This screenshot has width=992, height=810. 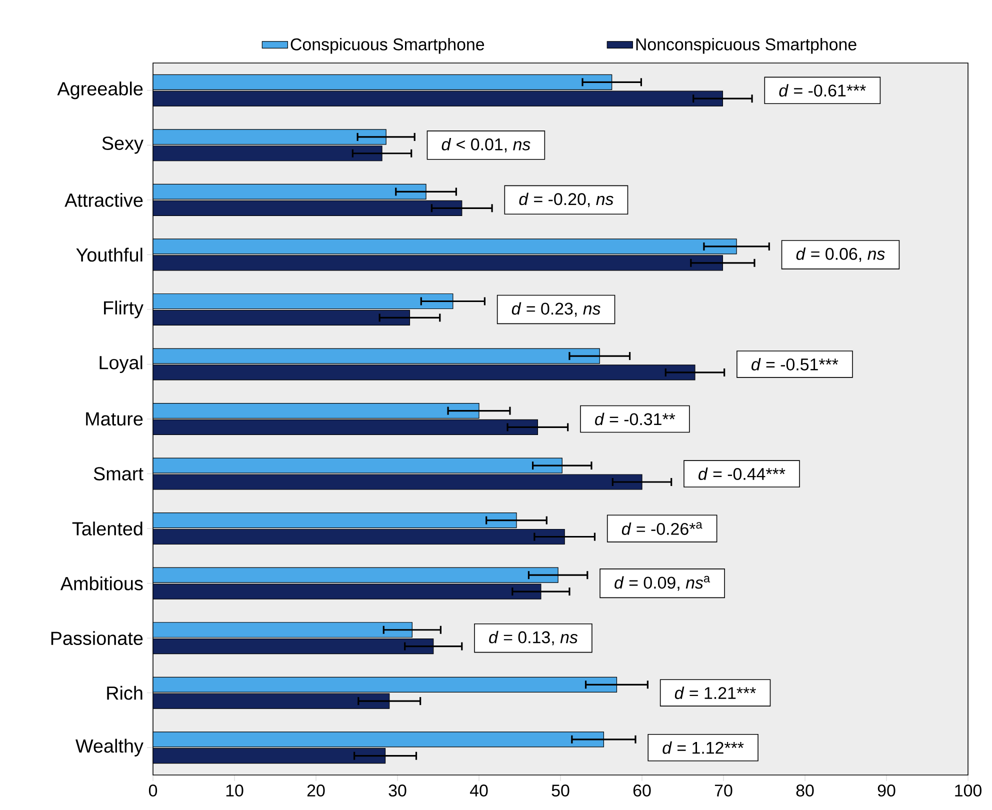 What do you see at coordinates (723, 790) in the screenshot?
I see `x-tick-label: 70` at bounding box center [723, 790].